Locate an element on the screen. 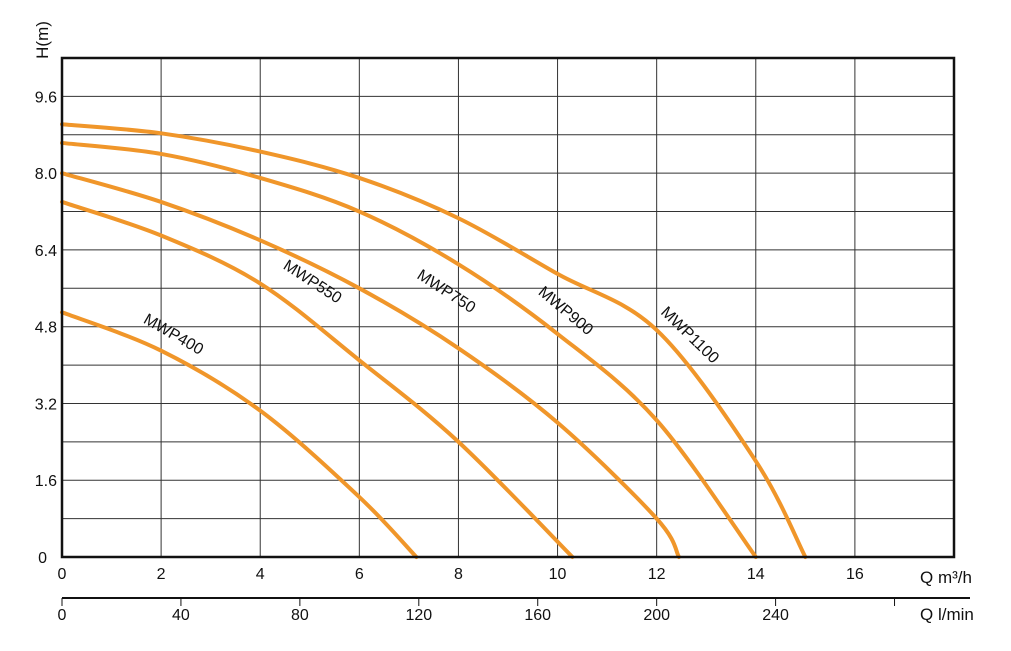 The height and width of the screenshot is (651, 1011). y-tick-label: 0 is located at coordinates (42, 558).